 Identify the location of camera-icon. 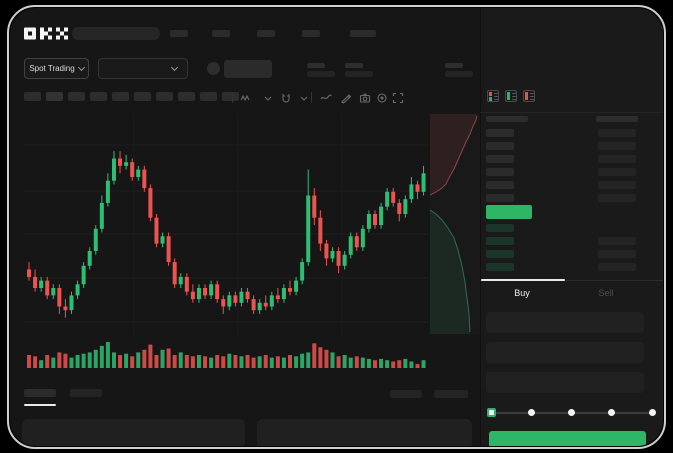
(365, 97).